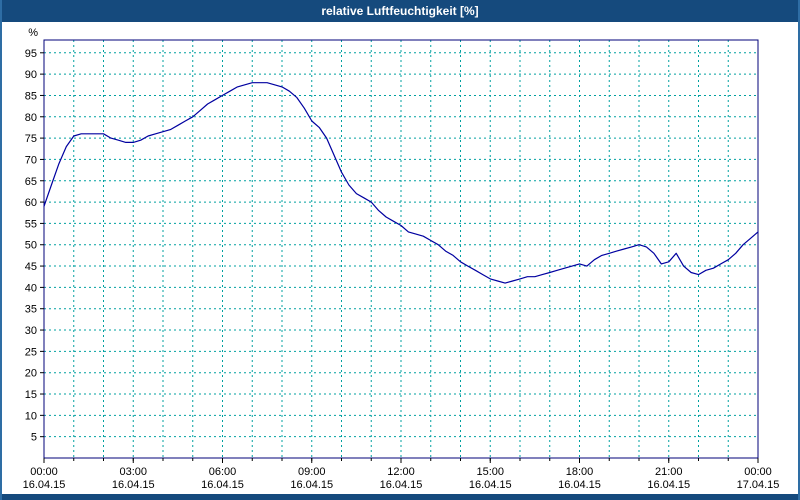 This screenshot has width=800, height=500. Describe the element at coordinates (31, 96) in the screenshot. I see `y-axis-label: 85` at that location.